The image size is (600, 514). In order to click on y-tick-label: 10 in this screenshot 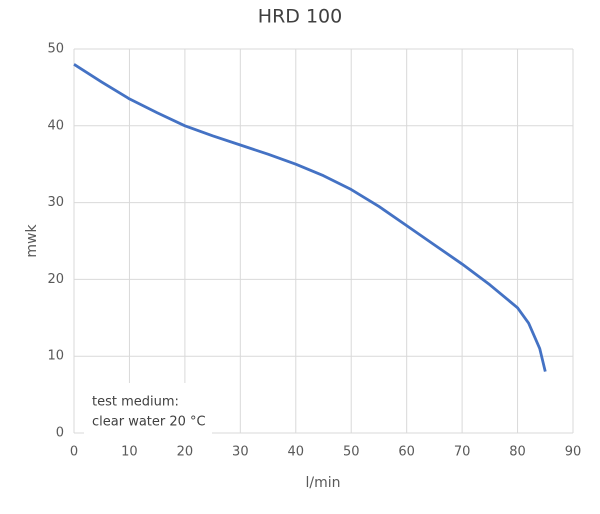, I will do `click(55, 356)`.